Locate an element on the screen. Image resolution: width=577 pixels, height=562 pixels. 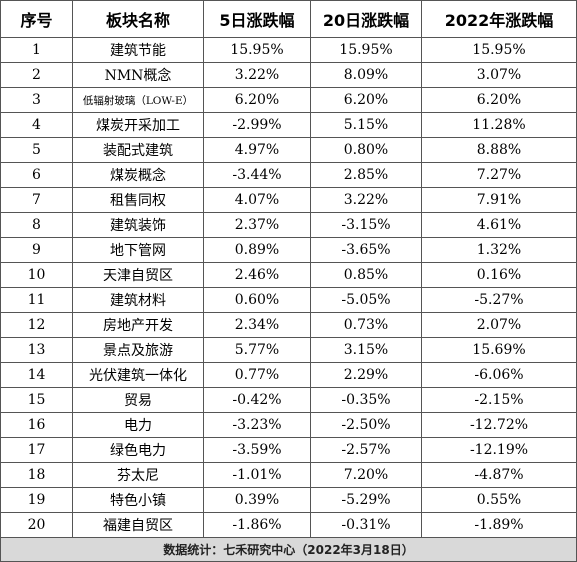
change-20day-cell: 2.29% is located at coordinates (366, 375).